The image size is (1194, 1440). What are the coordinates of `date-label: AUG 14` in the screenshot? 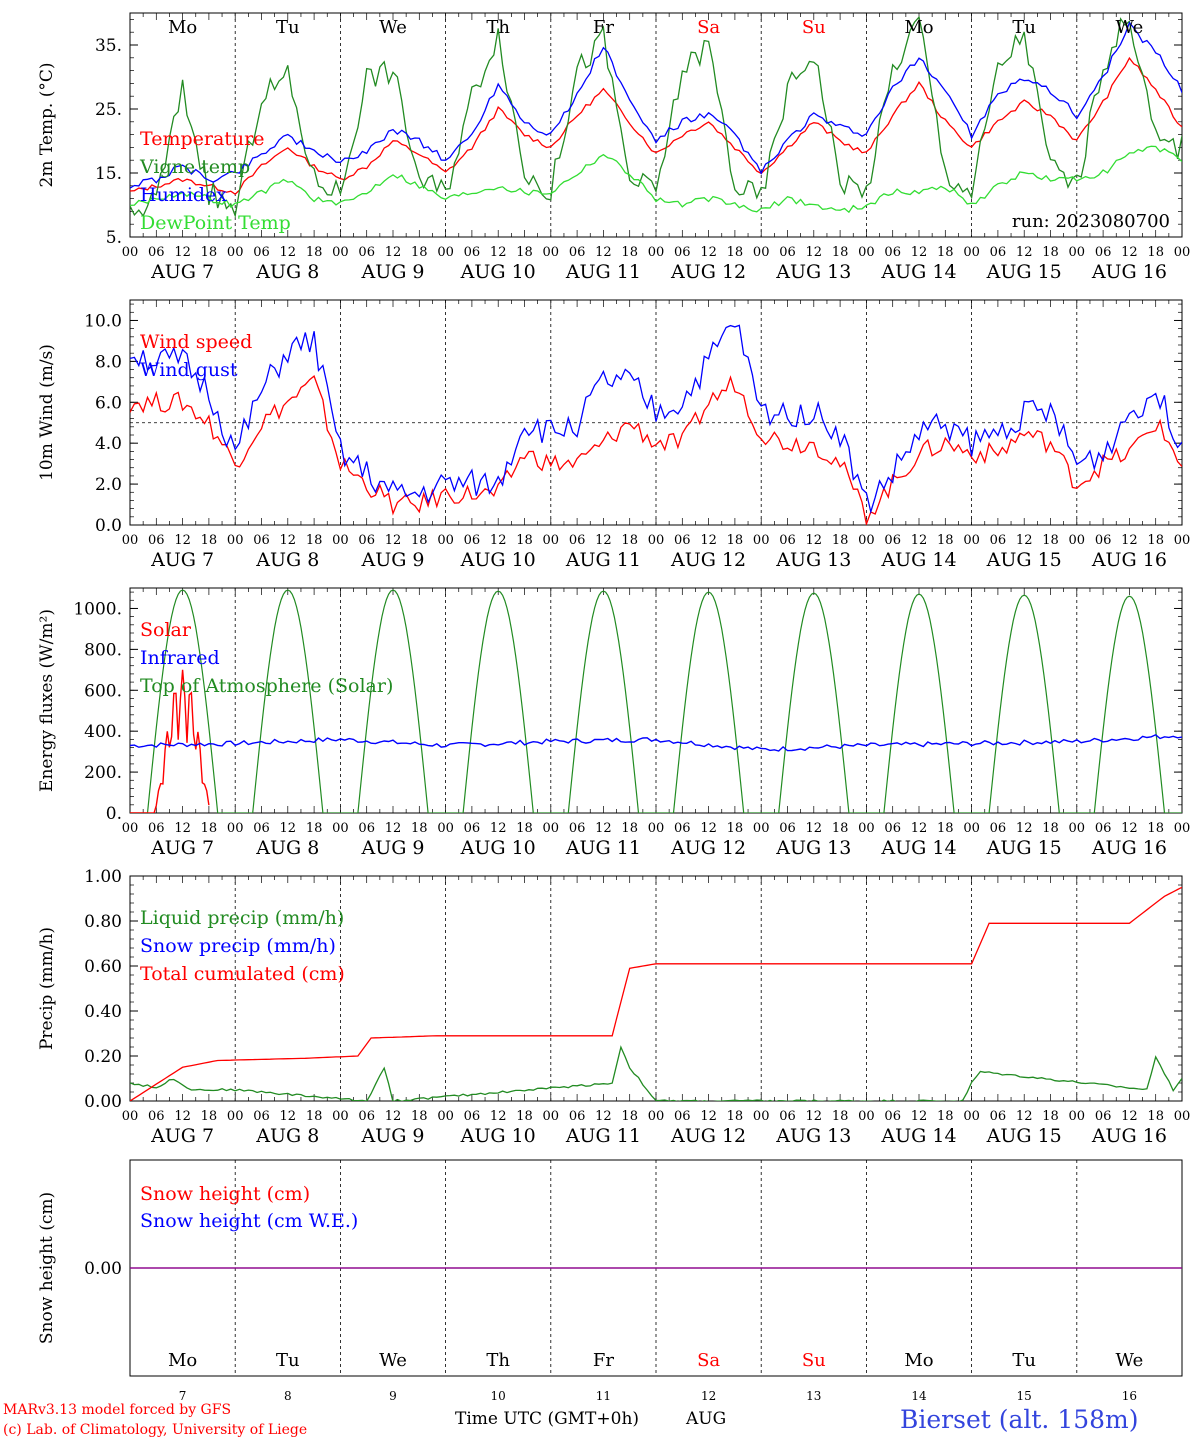 It's located at (918, 1136).